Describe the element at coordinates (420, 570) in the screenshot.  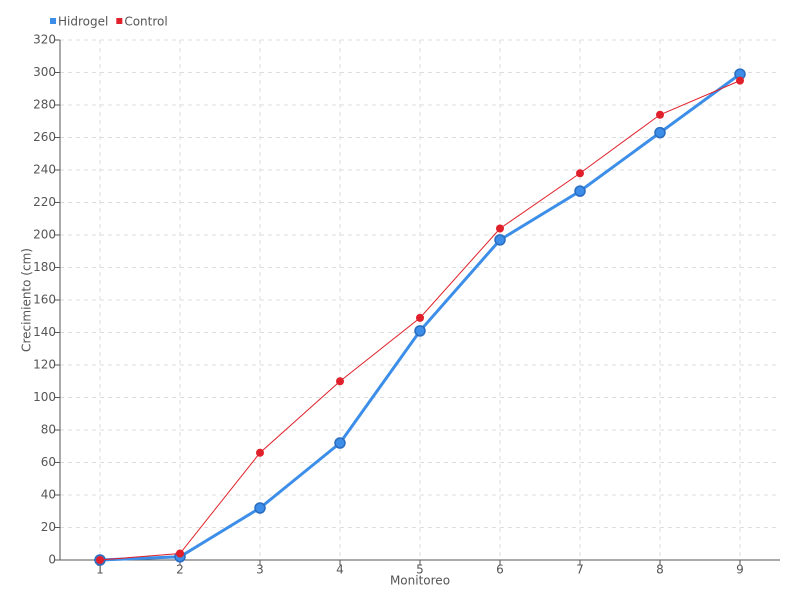
I see `x-tick-label: 5` at that location.